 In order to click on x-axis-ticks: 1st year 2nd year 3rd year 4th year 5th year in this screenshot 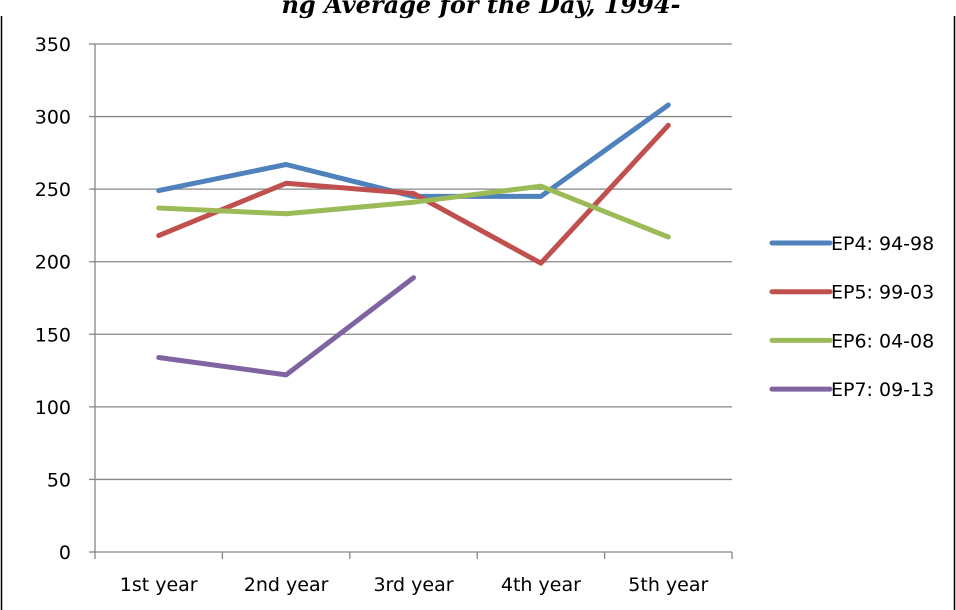, I will do `click(413, 574)`.